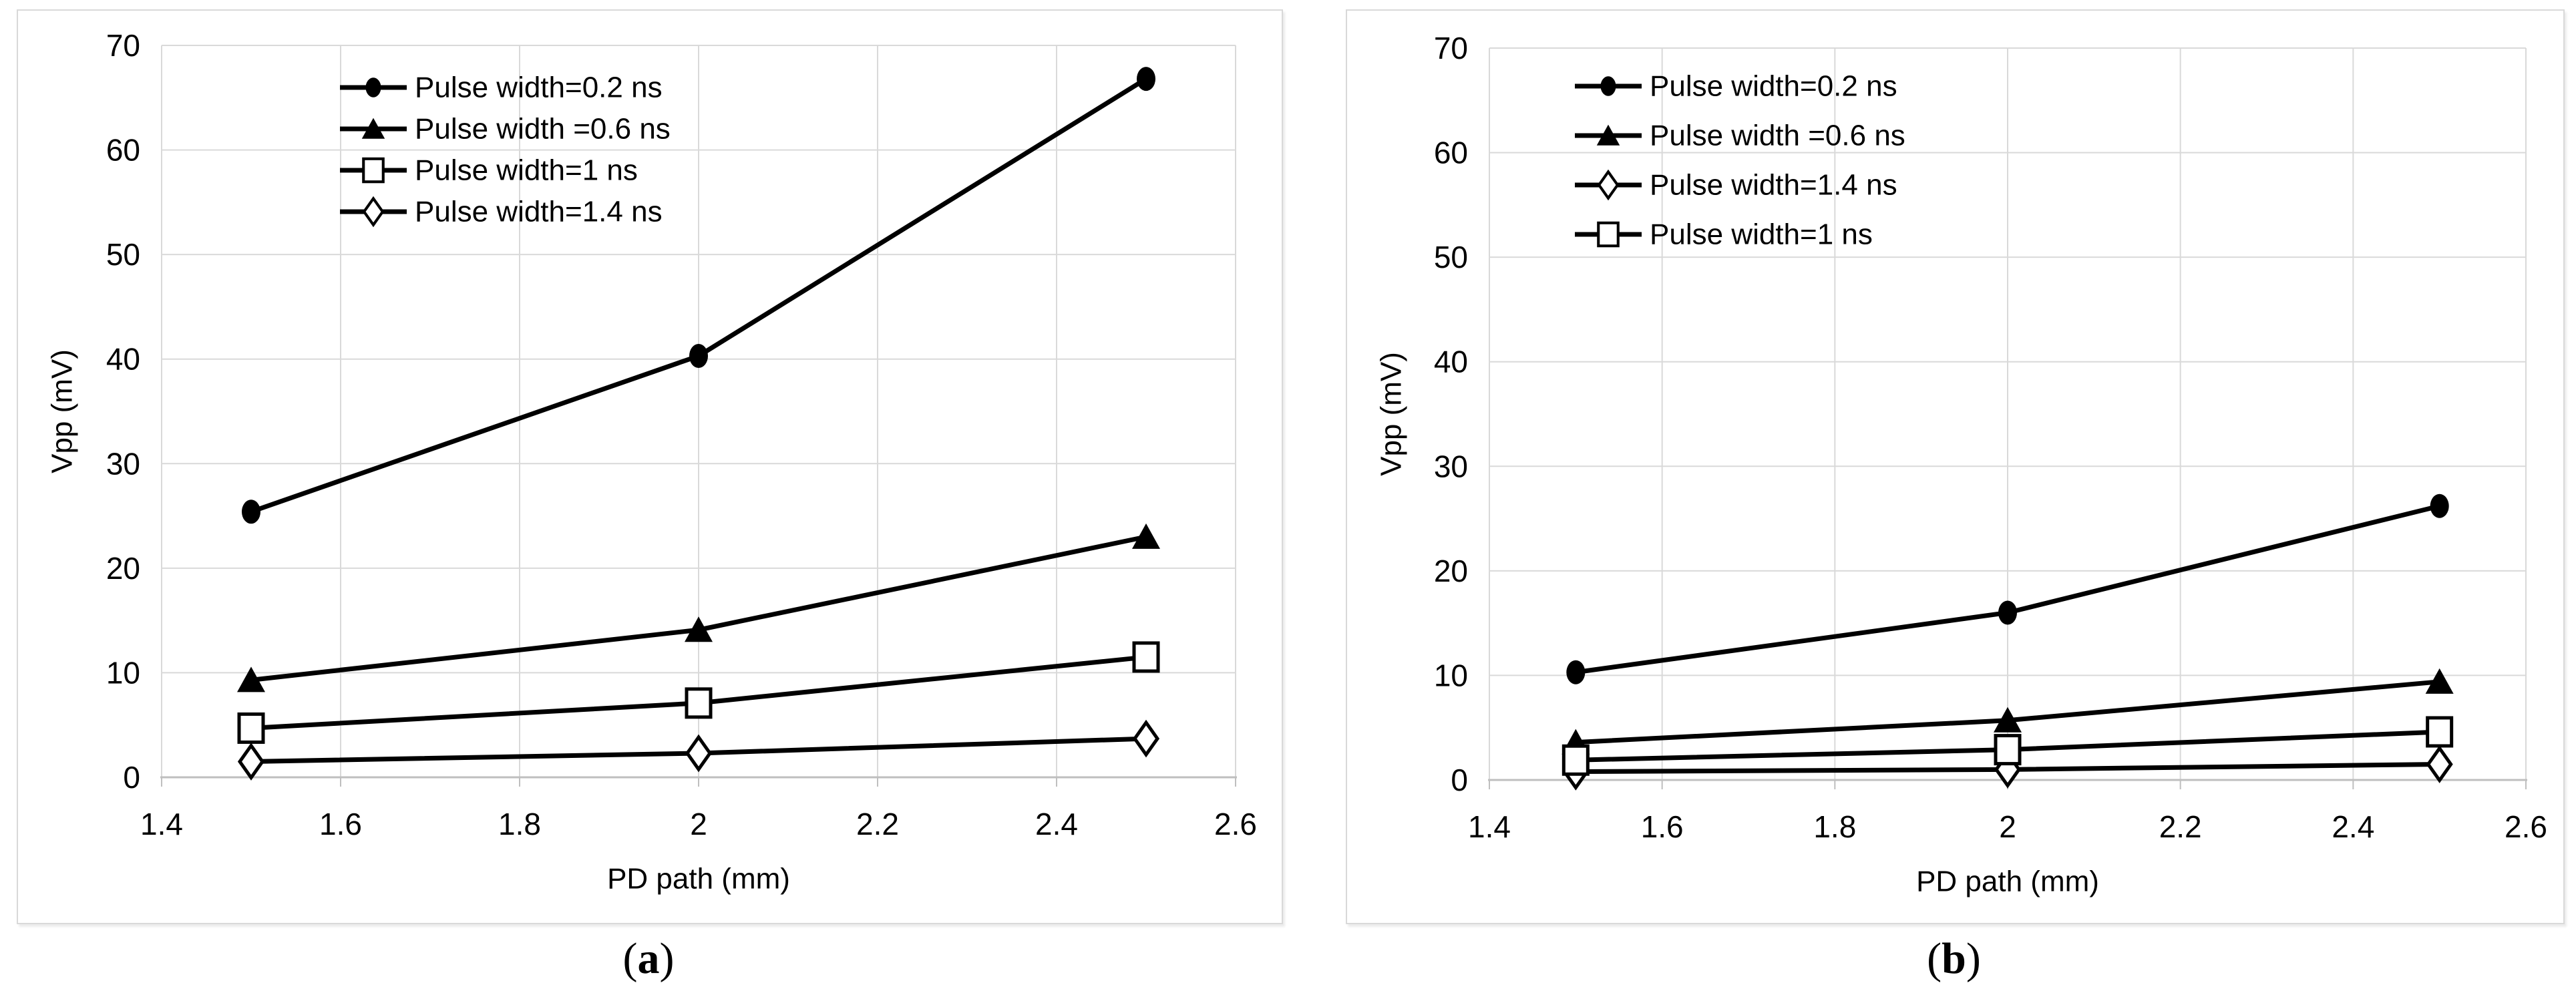 This screenshot has width=2576, height=1003. What do you see at coordinates (698, 781) in the screenshot?
I see `x-axis` at bounding box center [698, 781].